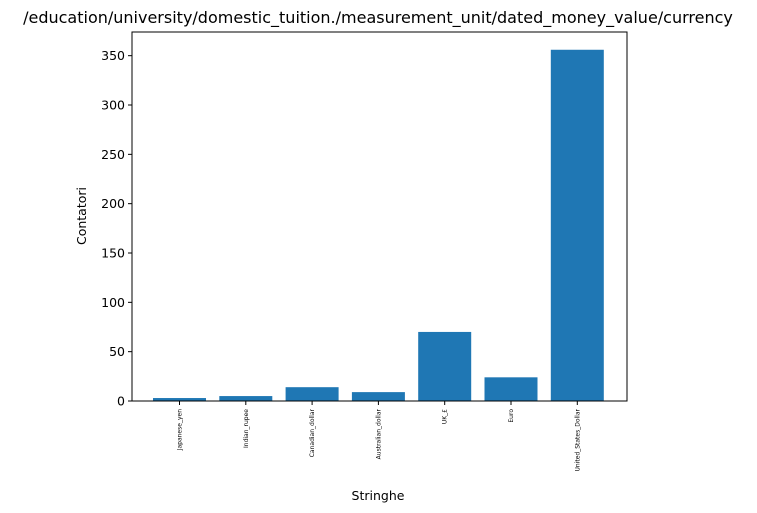 This screenshot has width=757, height=513. I want to click on x-axis-label: Stringhe, so click(378, 495).